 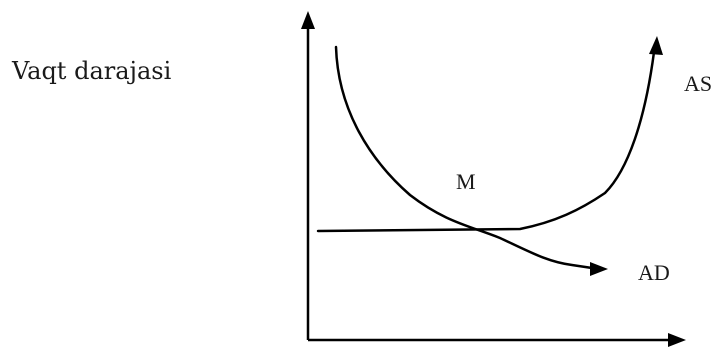 I want to click on x-axis-arrowhead, so click(x=677, y=340).